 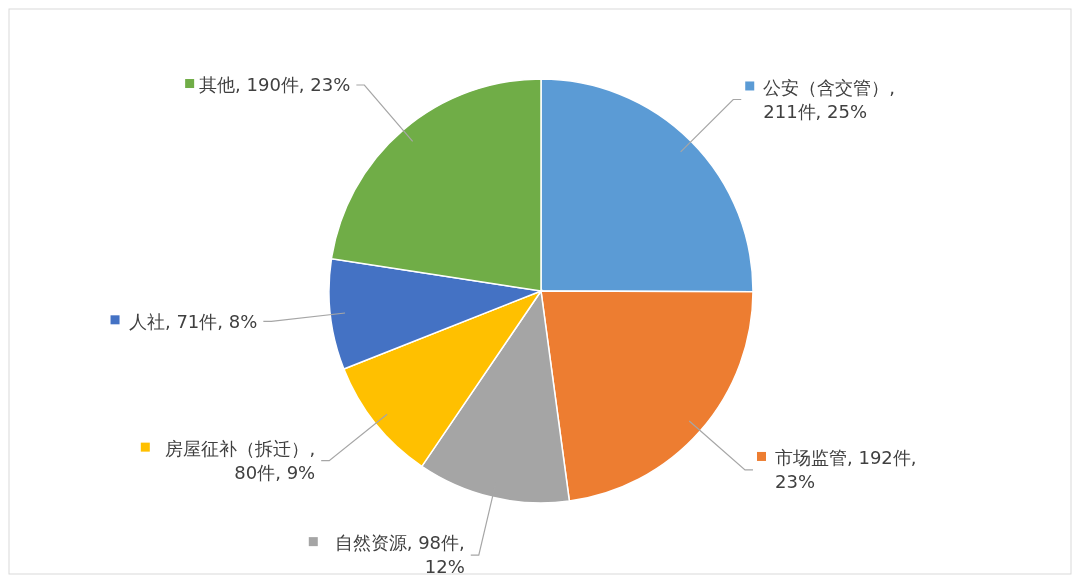 I want to click on legend-label: 自然资源, 98件, 12%, so click(x=399, y=555).